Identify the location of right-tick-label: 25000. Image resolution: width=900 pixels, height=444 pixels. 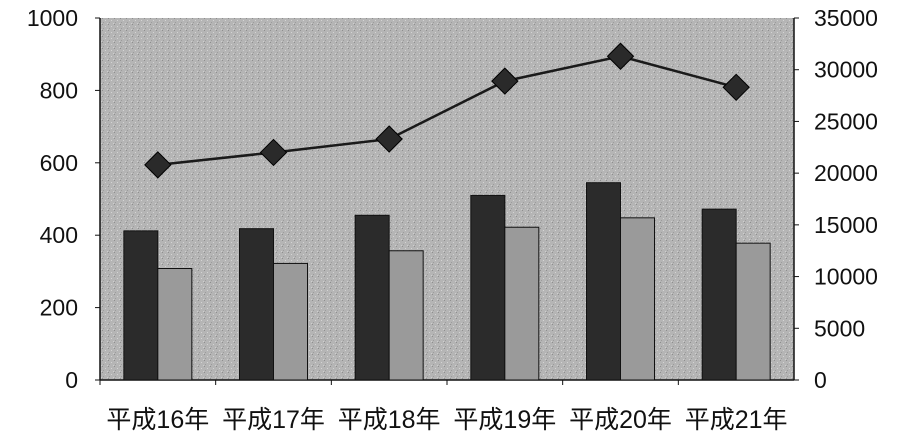
(846, 121).